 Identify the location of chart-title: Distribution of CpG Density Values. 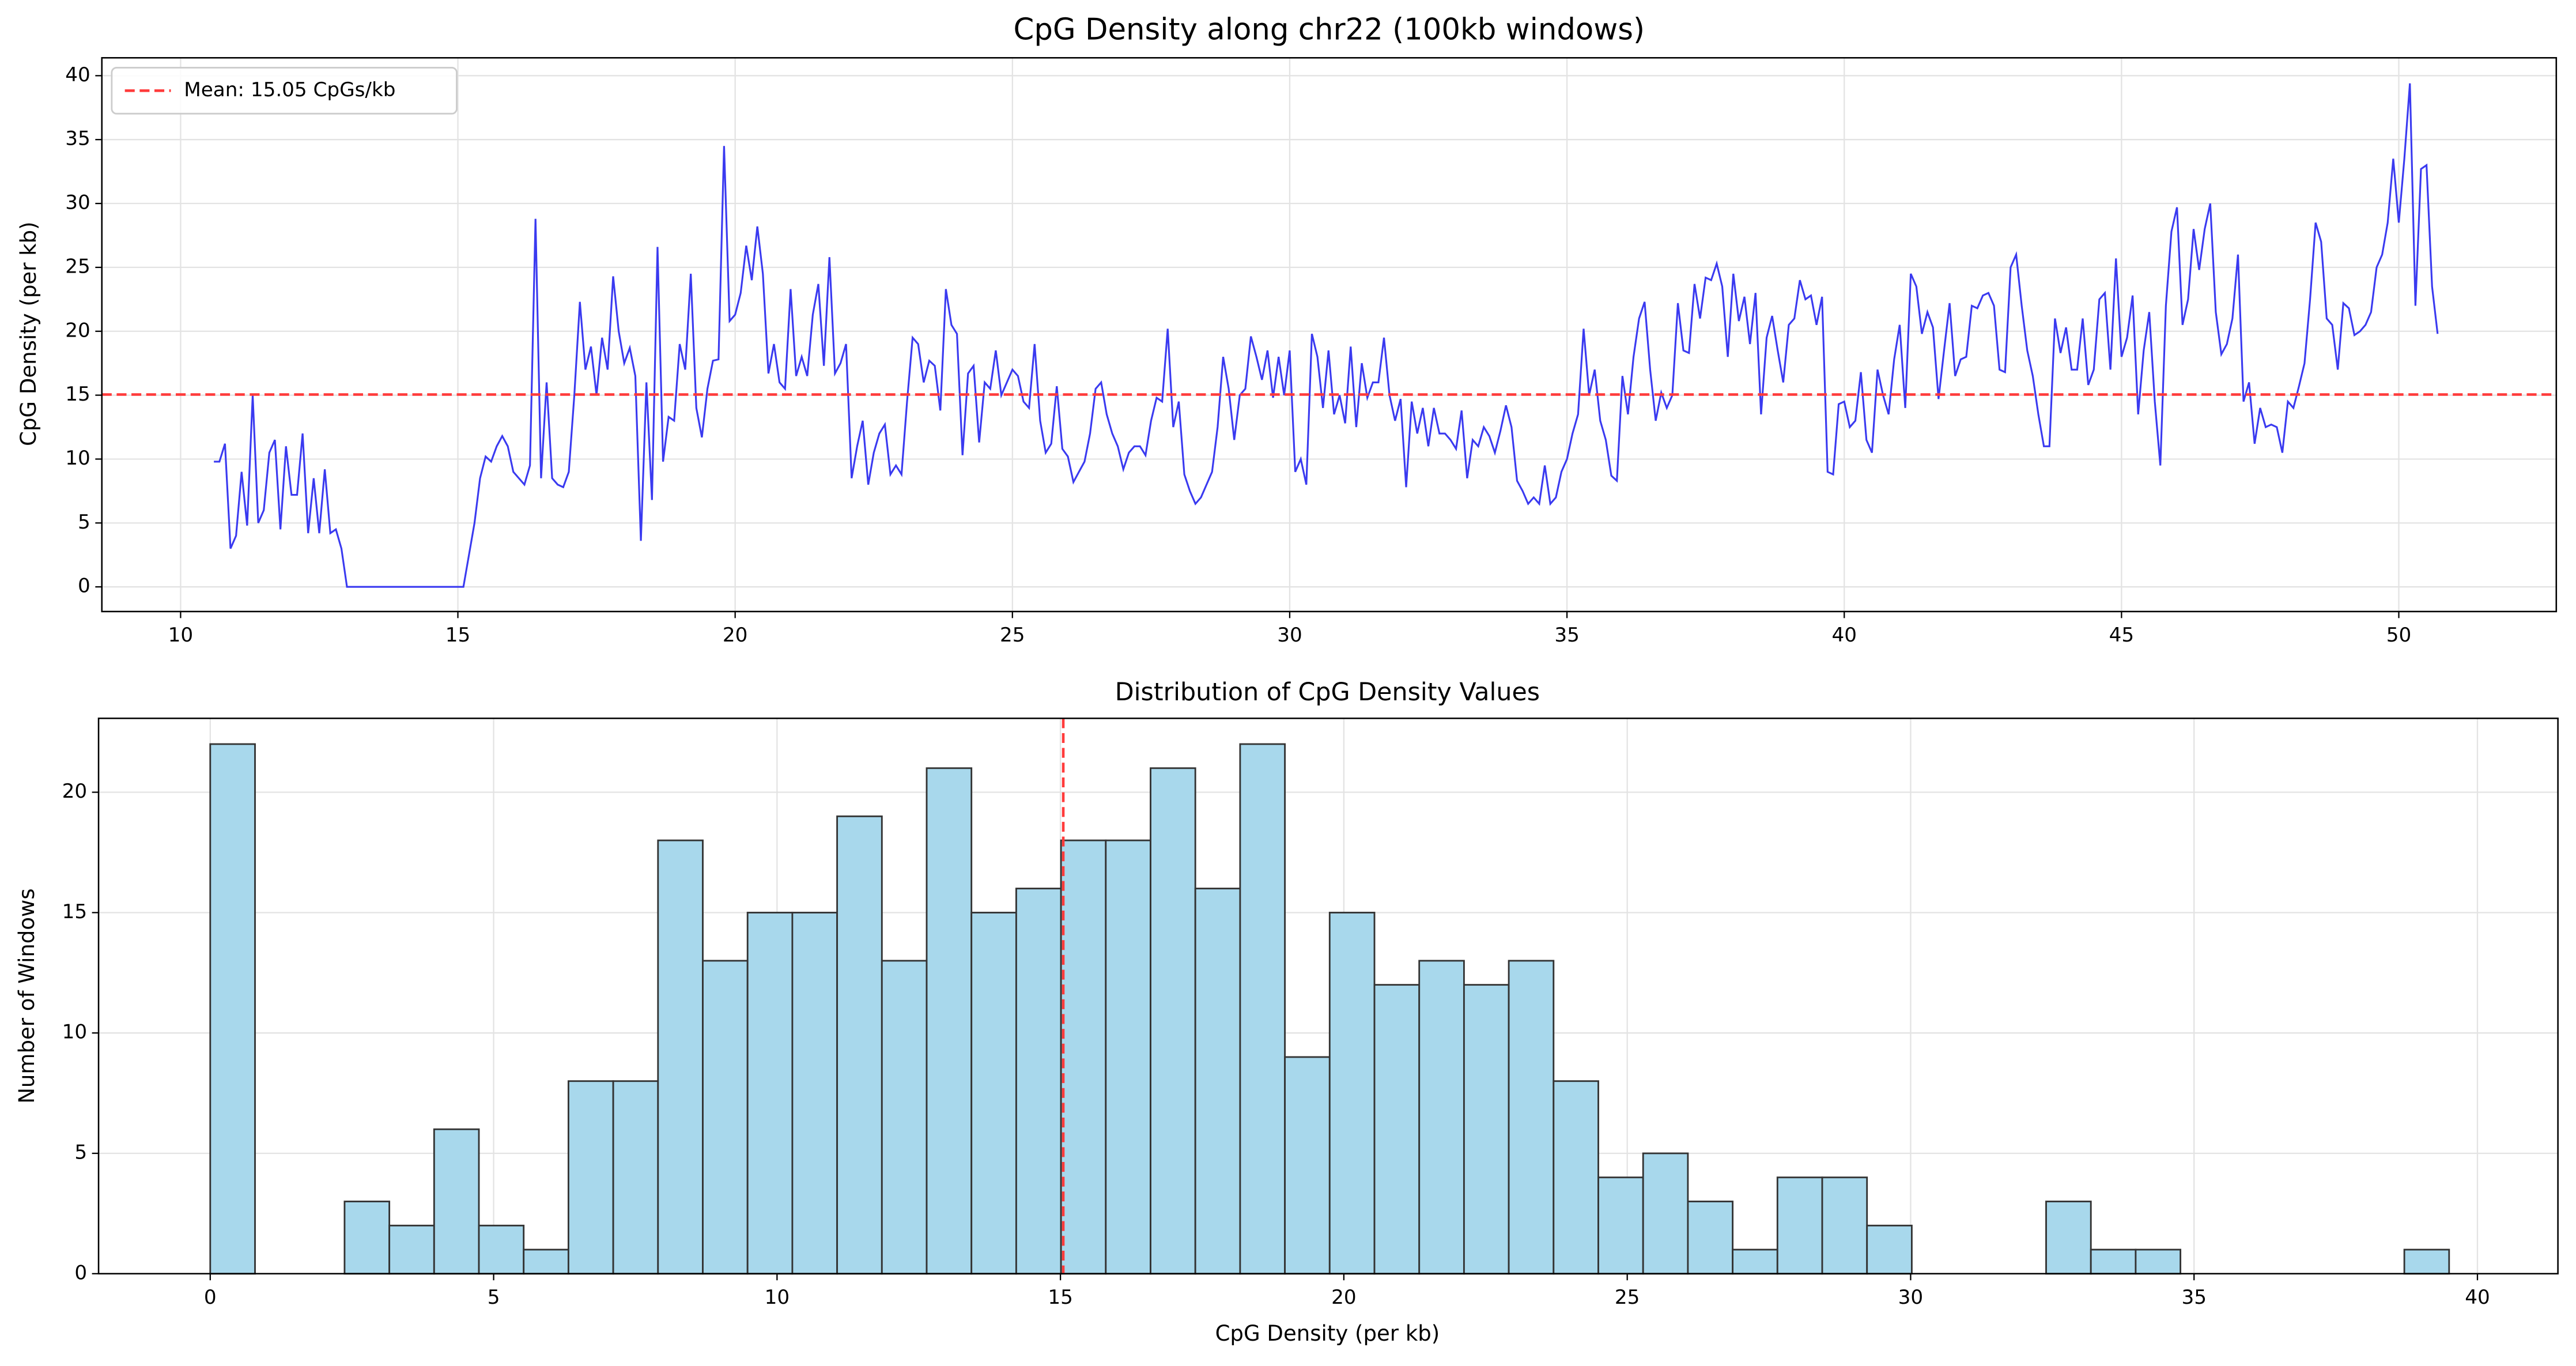
(1327, 692).